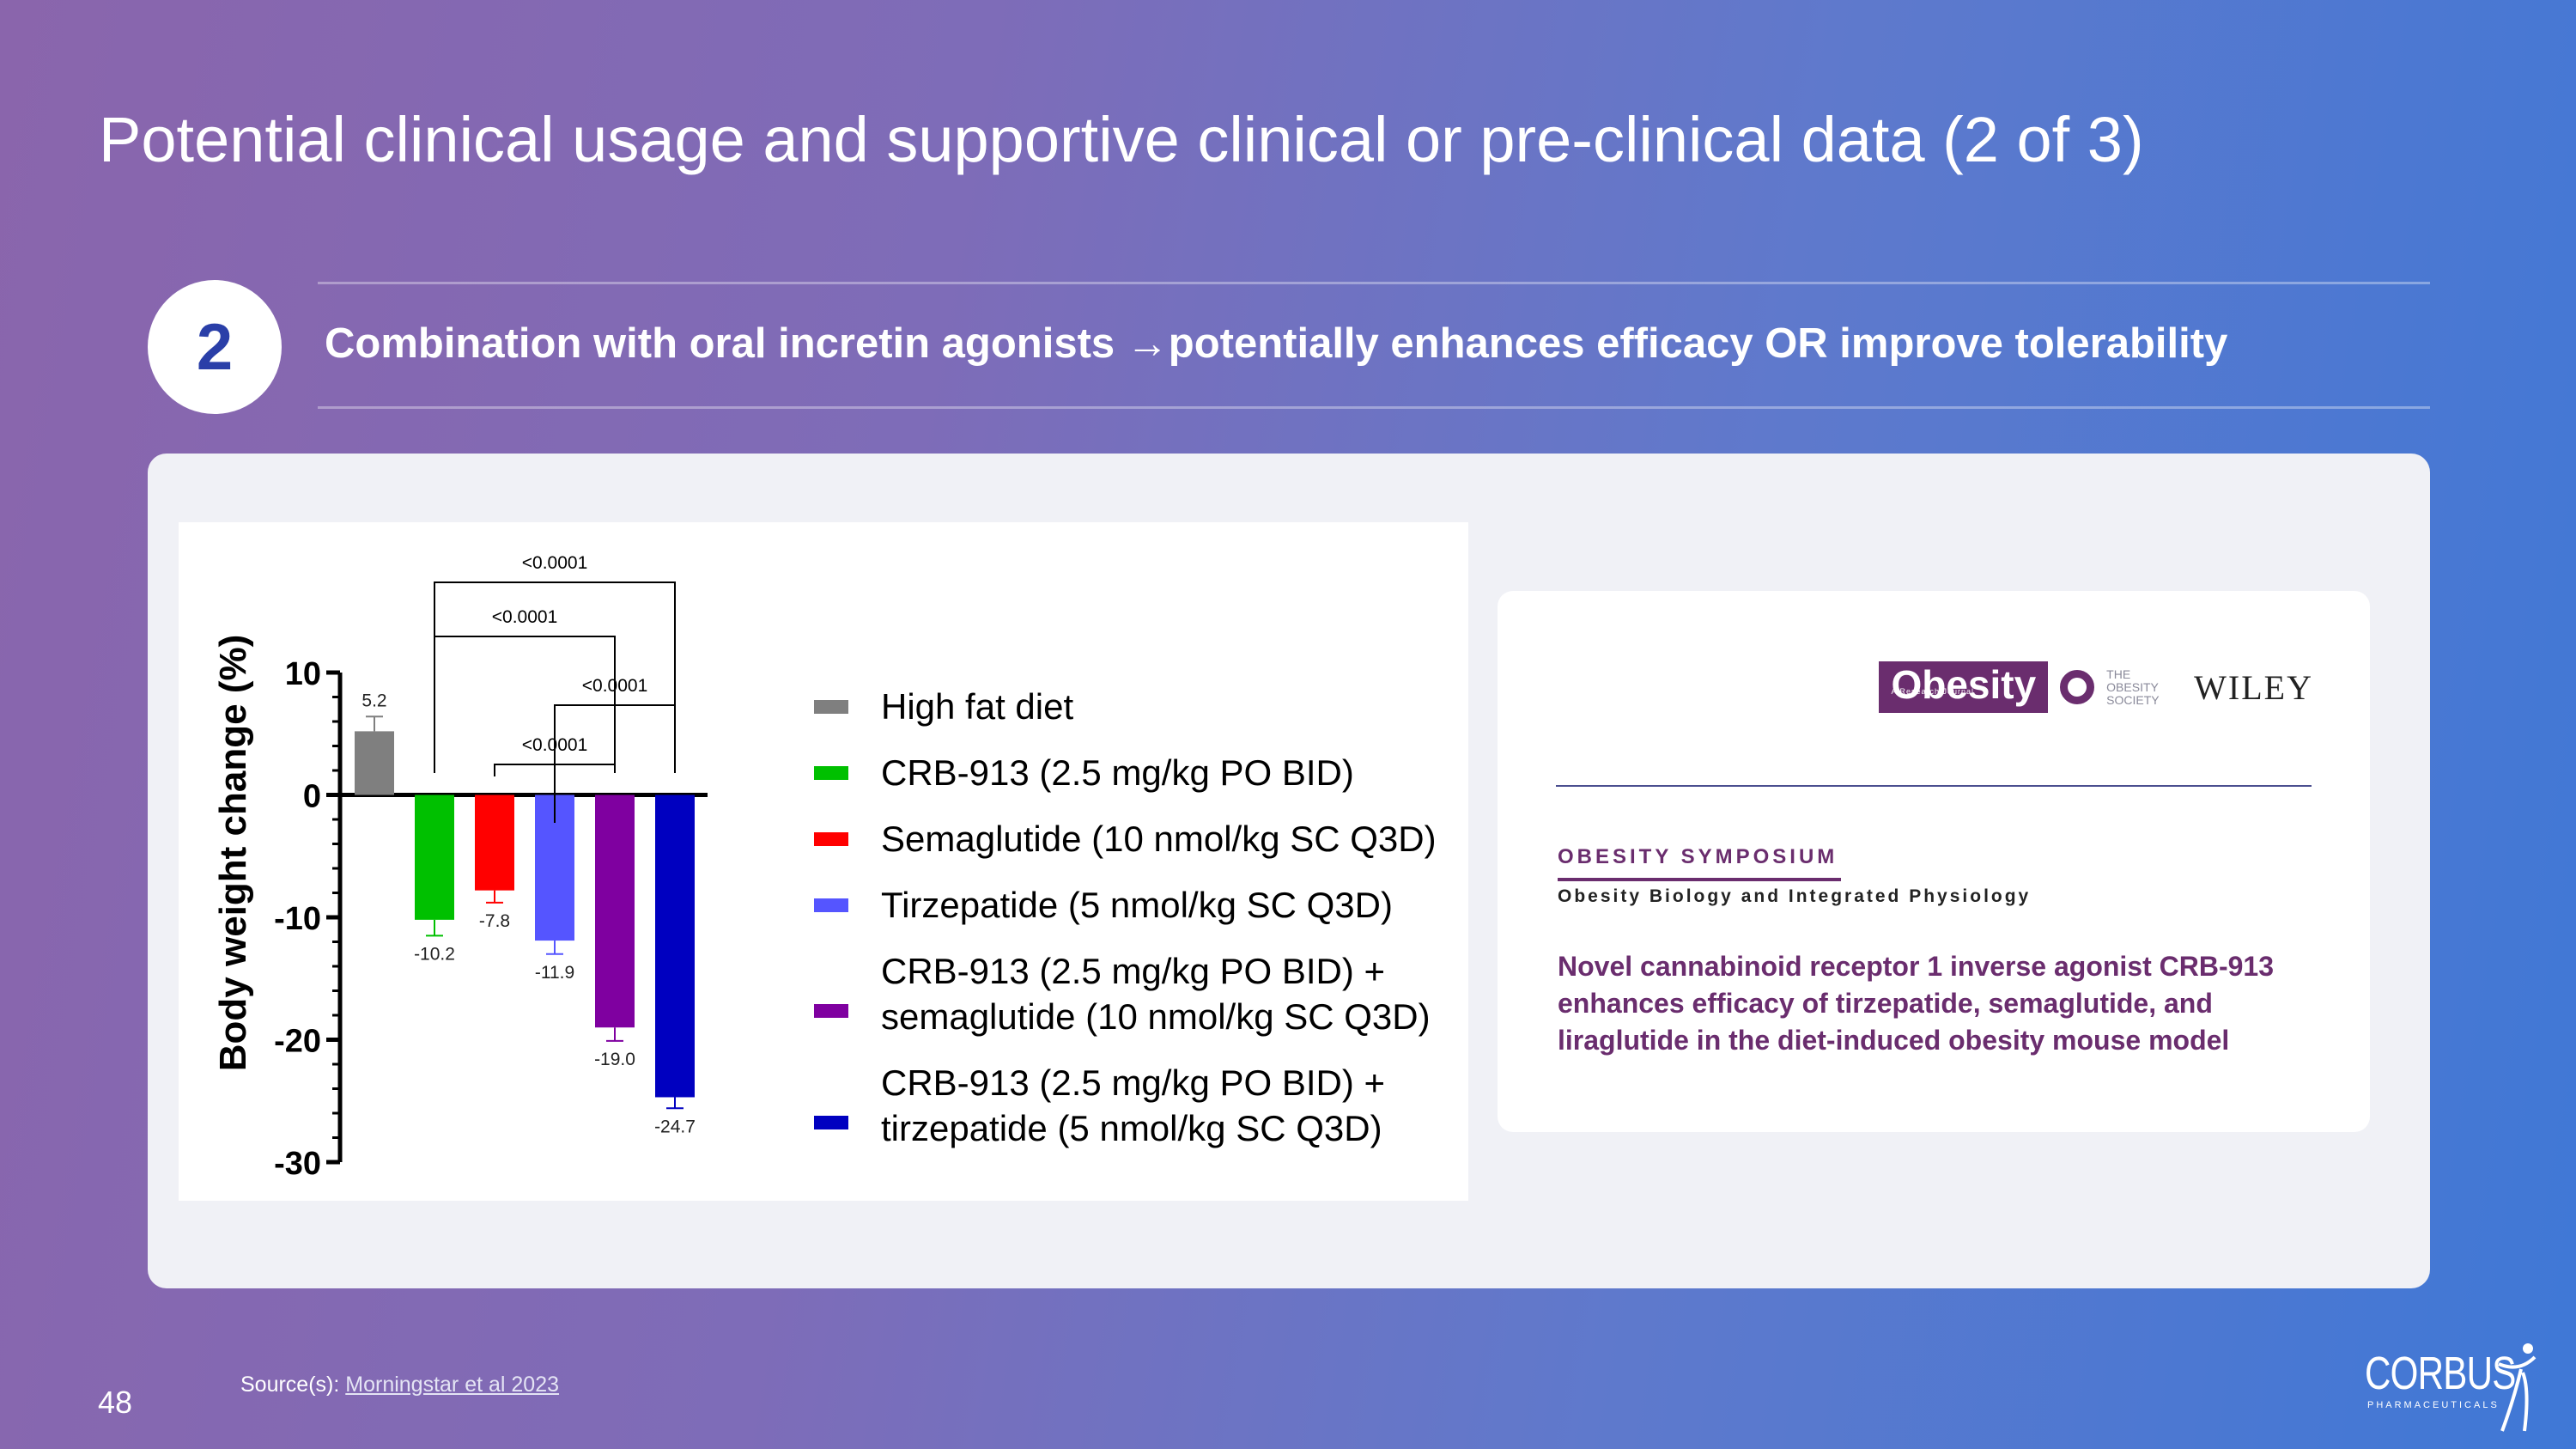 This screenshot has height=1449, width=2576. I want to click on y-tick-label: -30, so click(297, 1164).